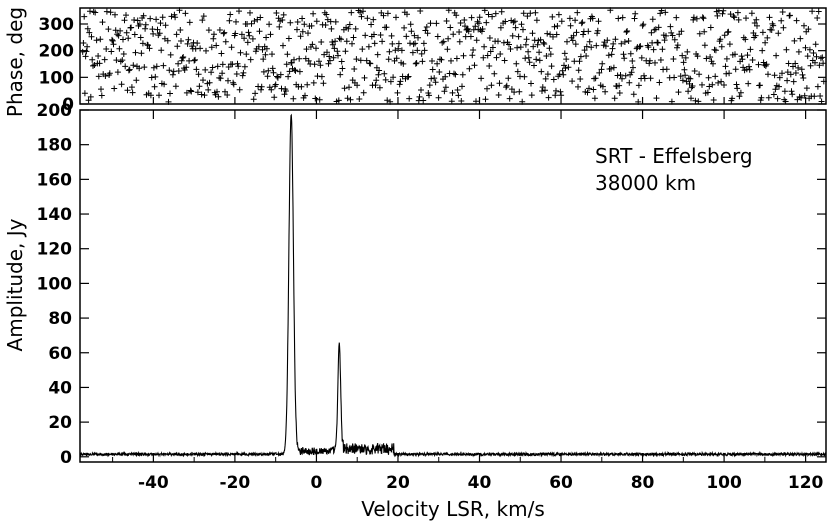 The height and width of the screenshot is (530, 830). What do you see at coordinates (398, 483) in the screenshot?
I see `amplitude-x-tick-label: 20` at bounding box center [398, 483].